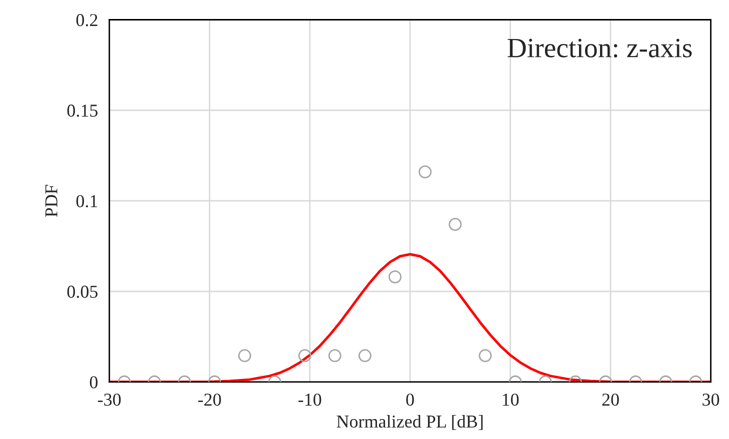  What do you see at coordinates (409, 422) in the screenshot?
I see `x-axis-title: Normalized PL [dB]` at bounding box center [409, 422].